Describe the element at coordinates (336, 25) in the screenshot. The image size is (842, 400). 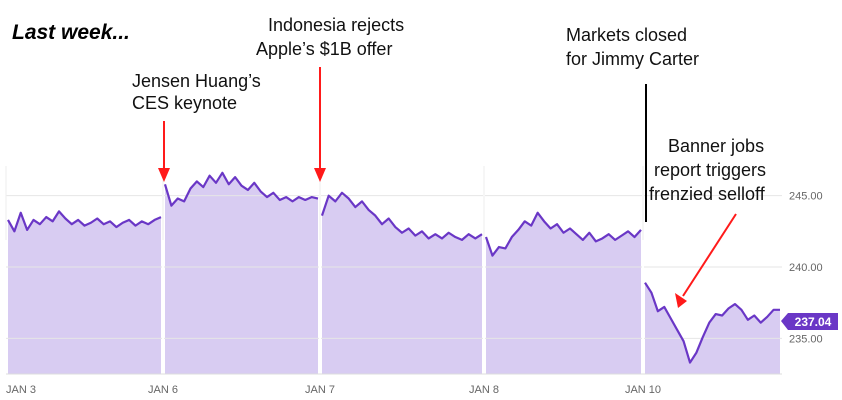
I see `annotation-text: Indonesia rejects` at that location.